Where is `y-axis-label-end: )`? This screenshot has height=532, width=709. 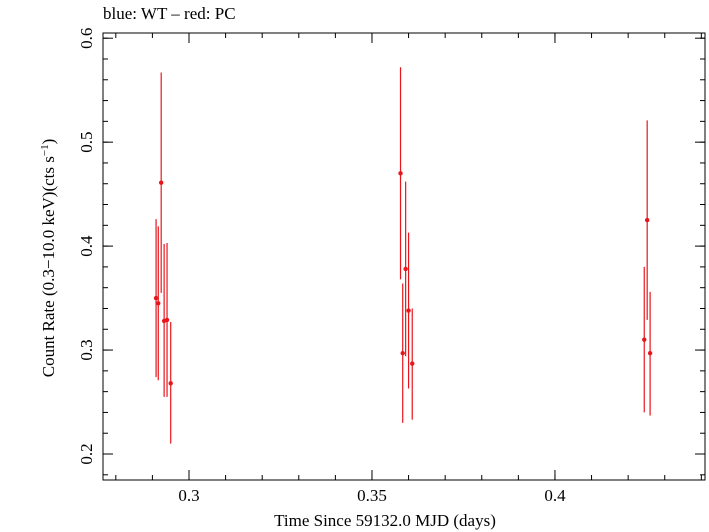
y-axis-label-end: ) is located at coordinates (48, 142).